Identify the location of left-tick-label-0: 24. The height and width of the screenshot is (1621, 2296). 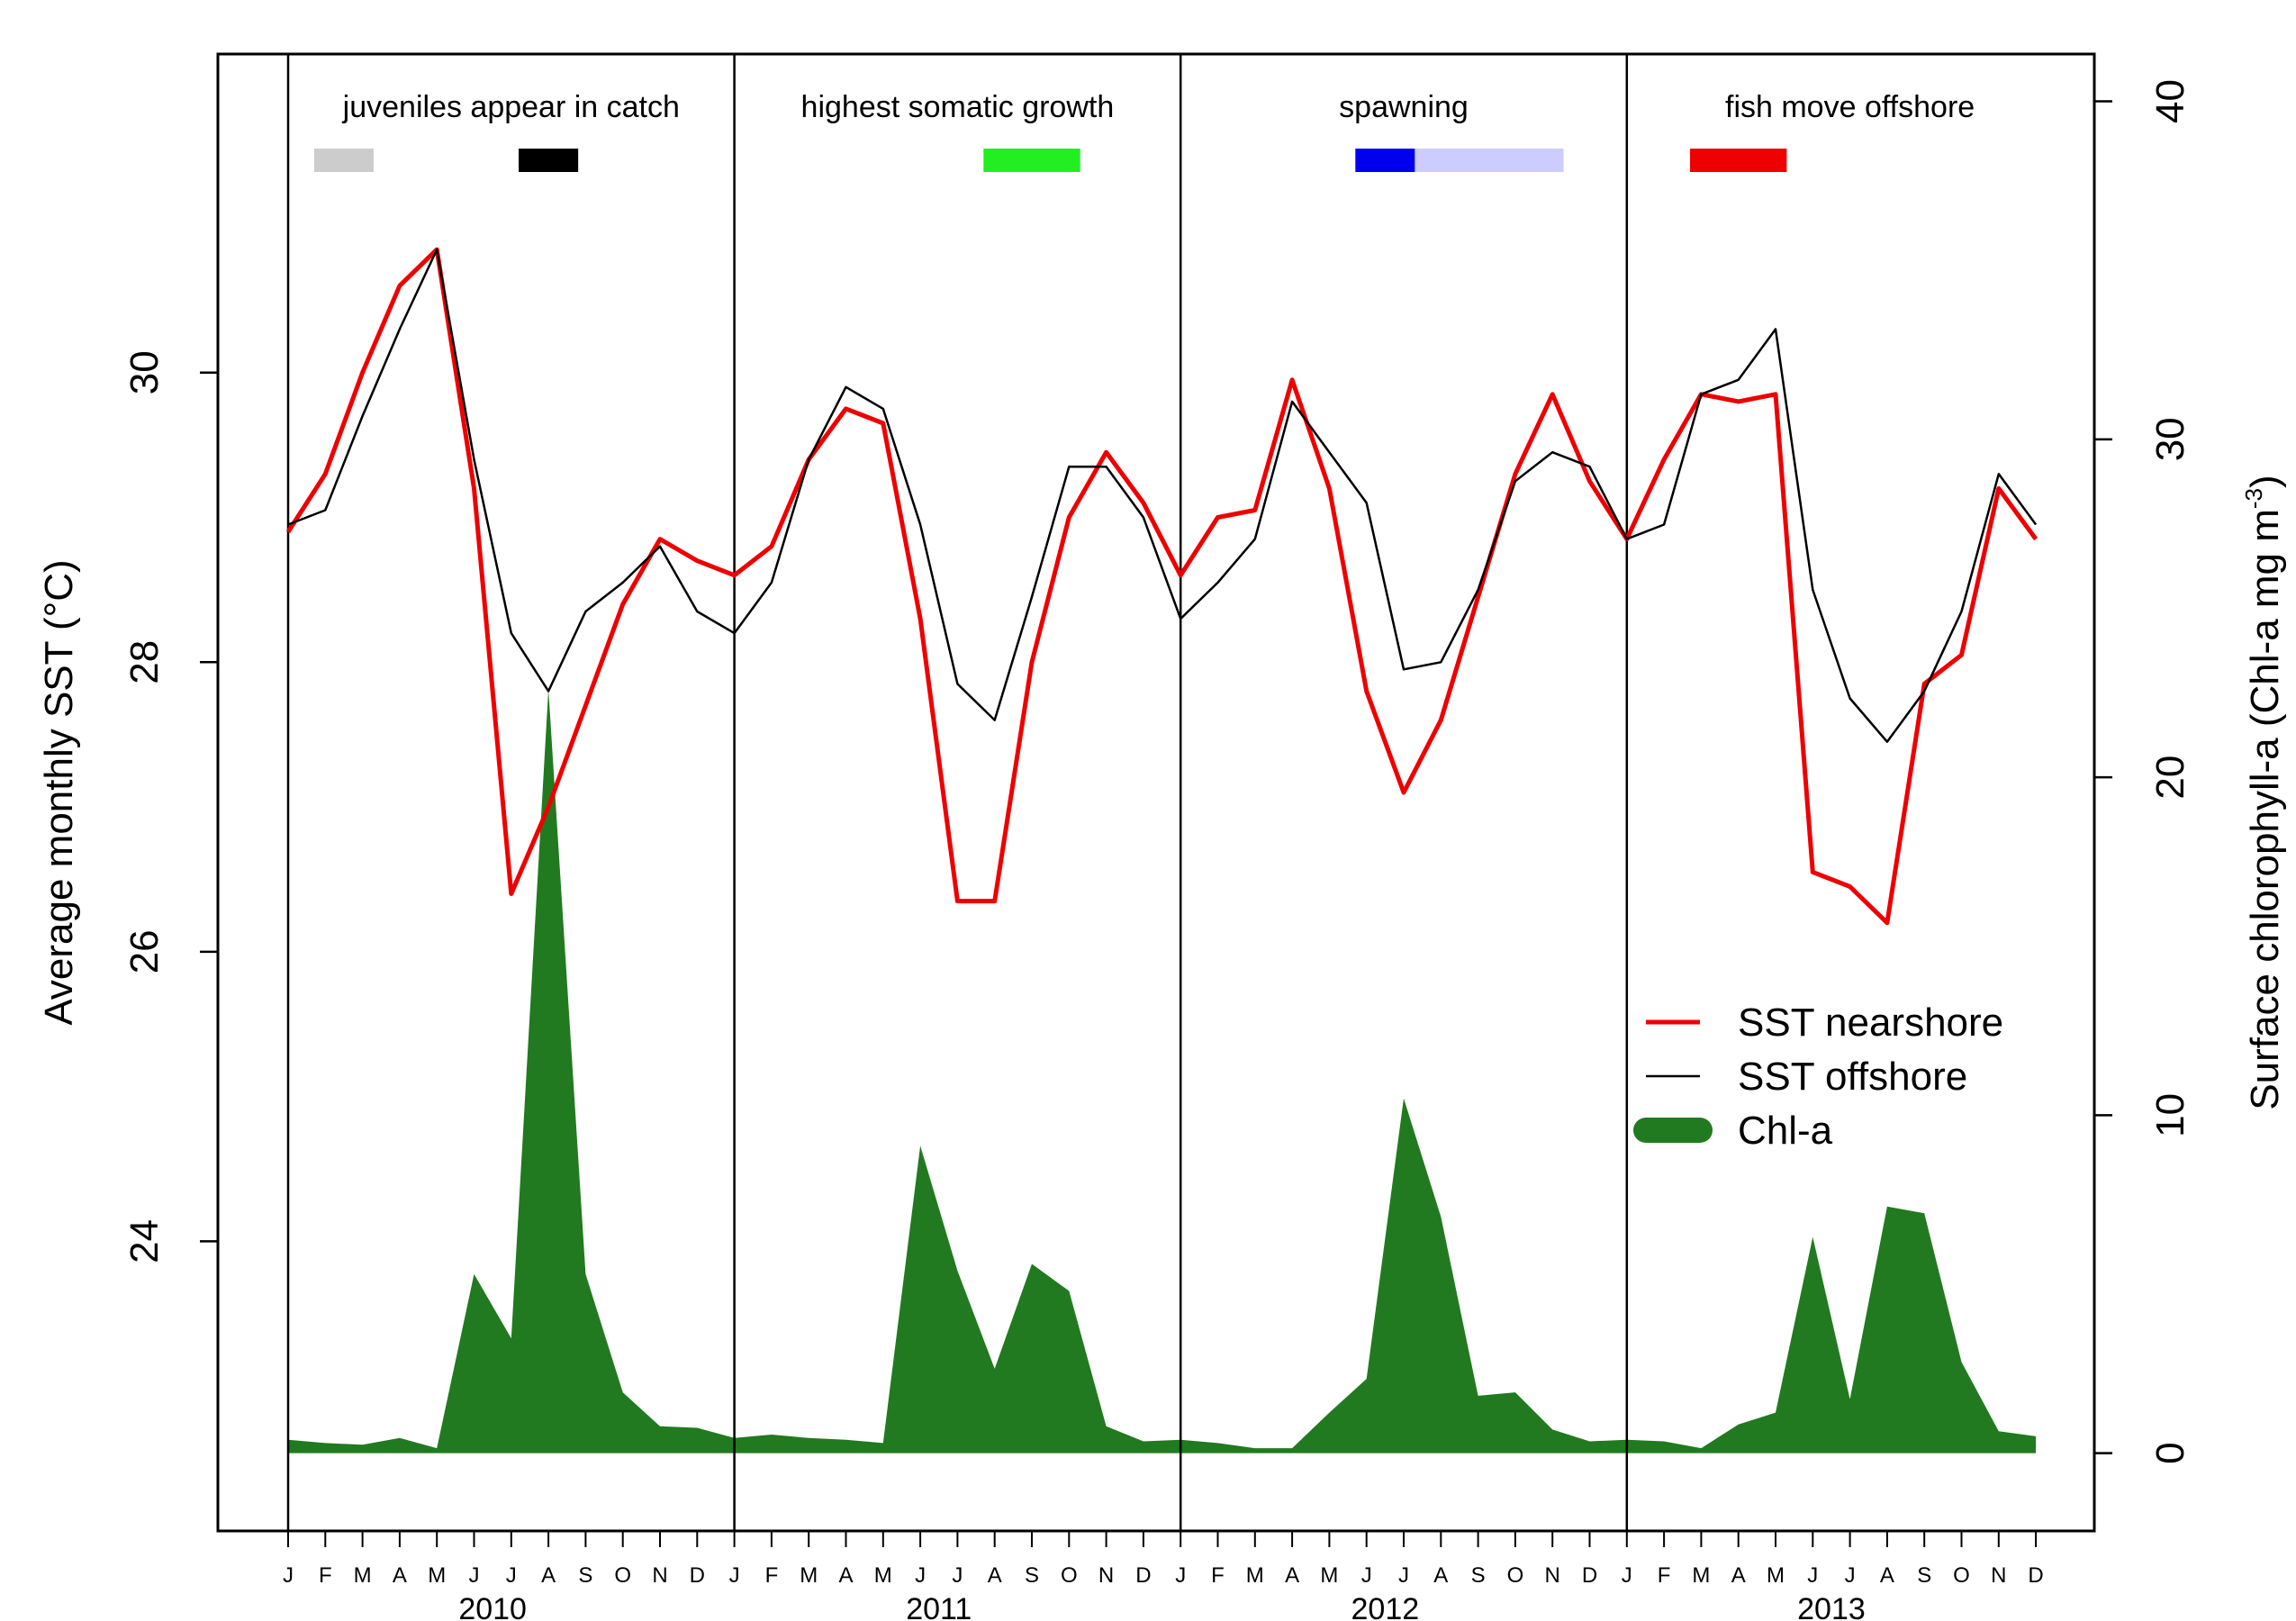
(145, 1241).